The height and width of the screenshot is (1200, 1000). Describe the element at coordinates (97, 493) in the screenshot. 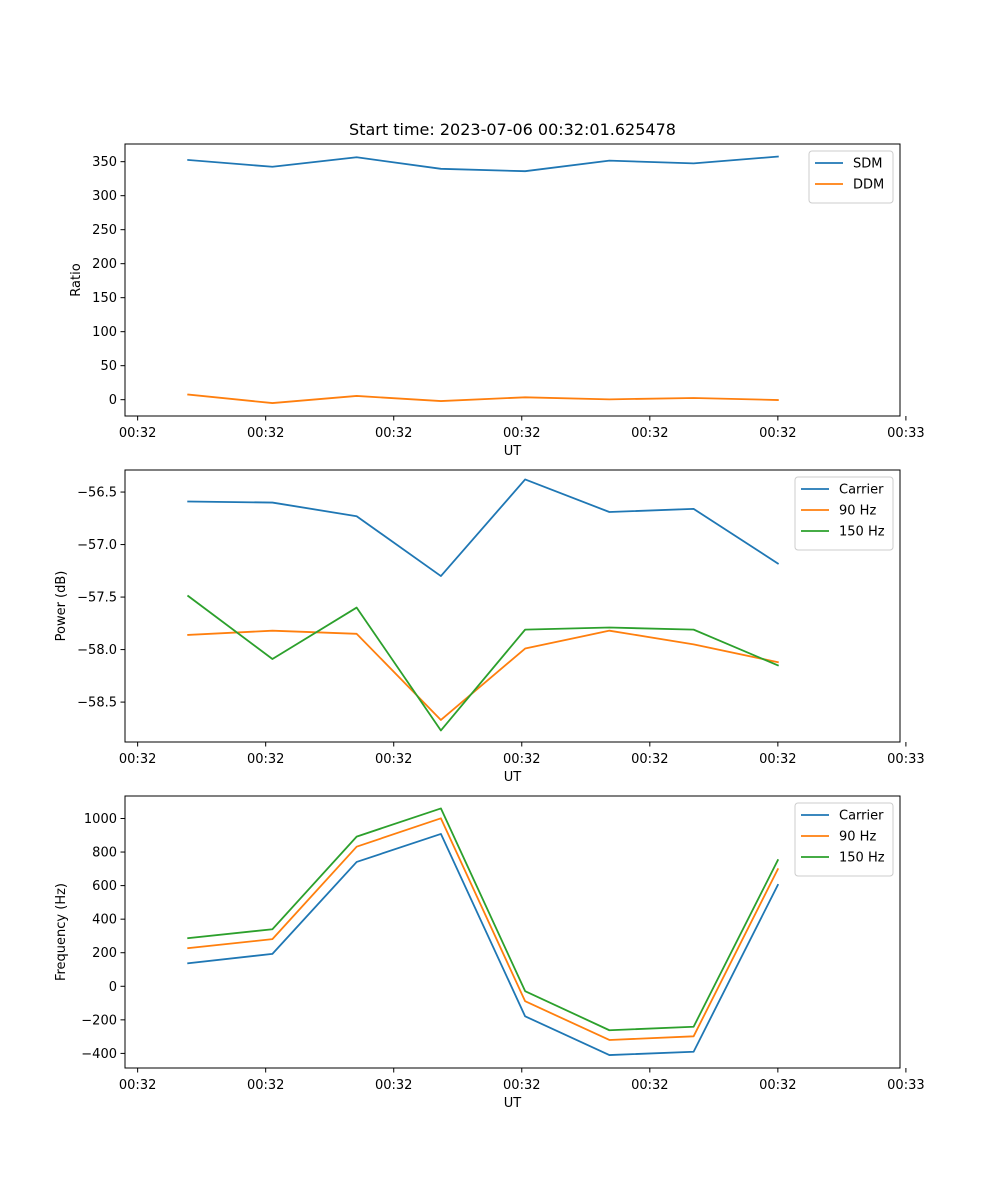

I see `y-tick-label: −56.5` at that location.